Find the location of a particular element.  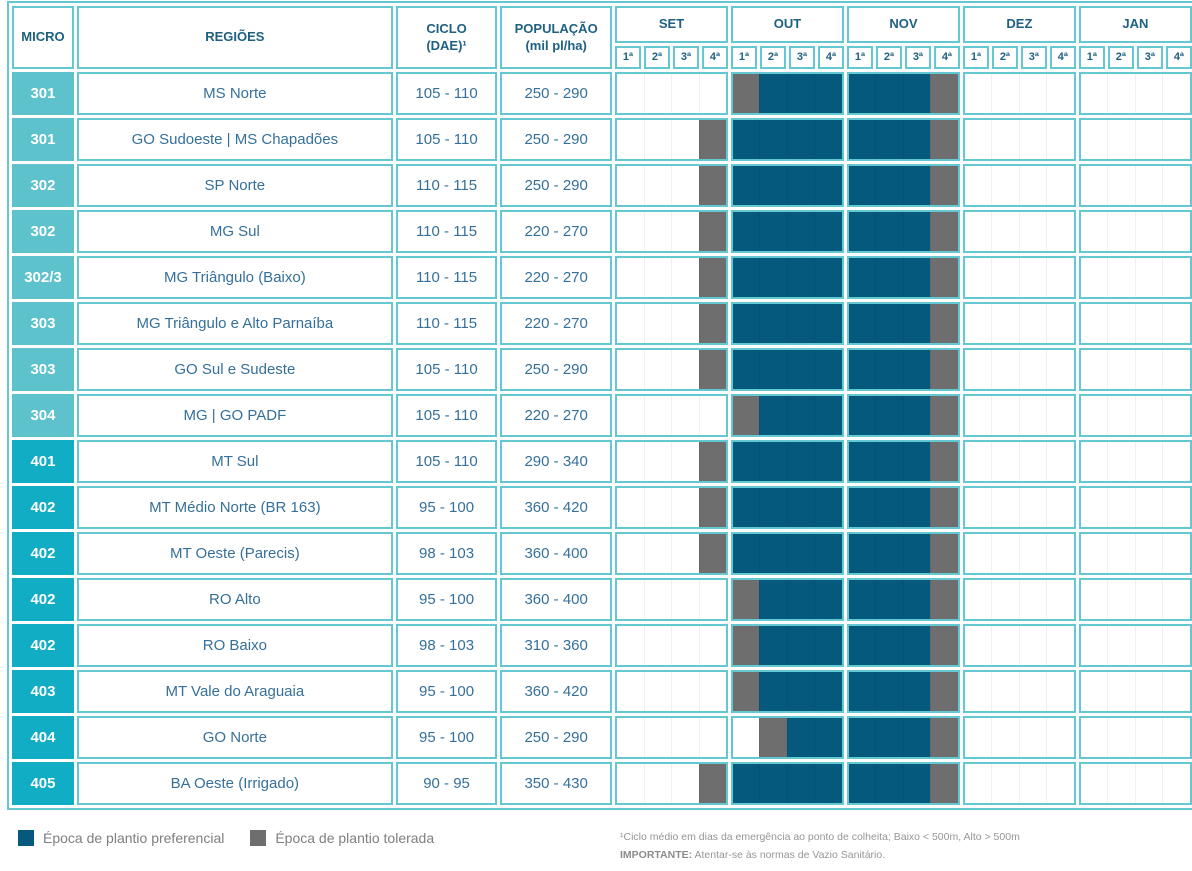

micro-cell: 301 is located at coordinates (43, 93).